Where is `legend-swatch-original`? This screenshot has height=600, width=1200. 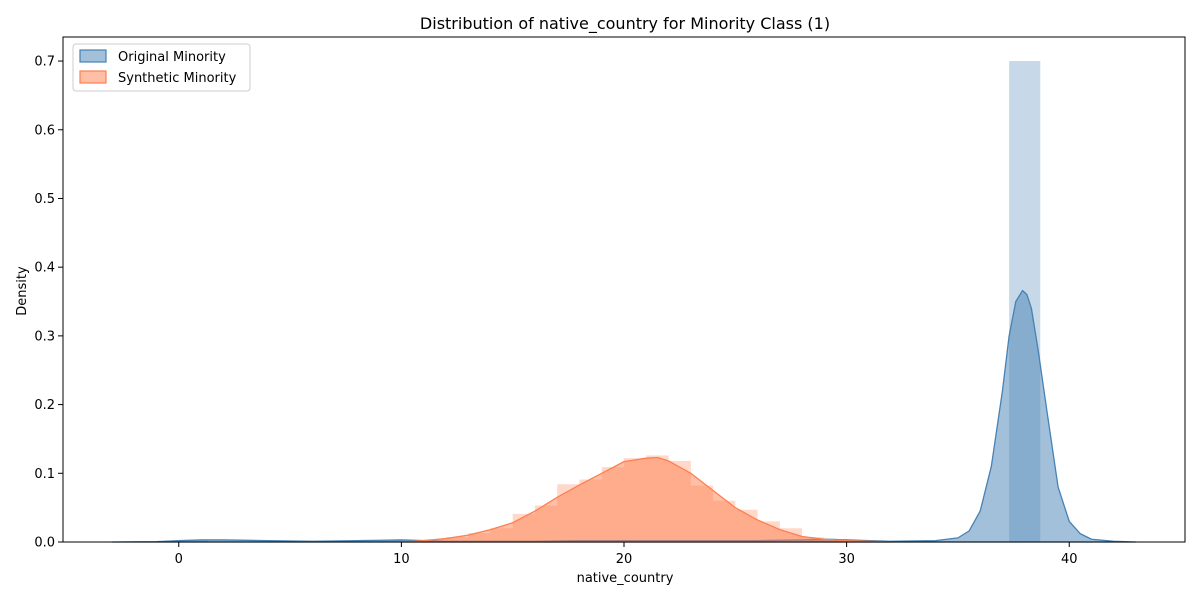 legend-swatch-original is located at coordinates (93, 56).